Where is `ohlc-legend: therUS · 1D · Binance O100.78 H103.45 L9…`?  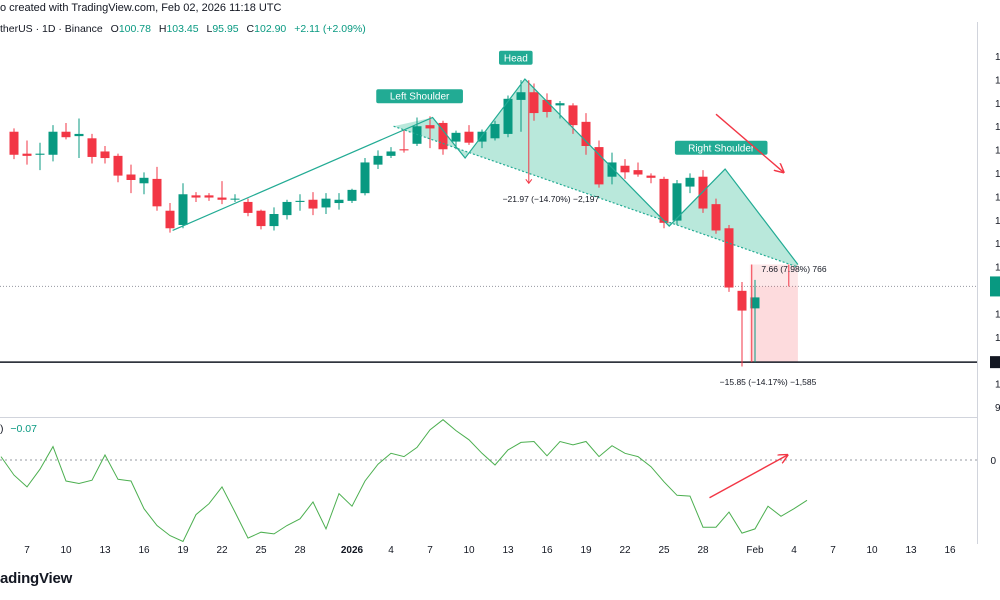 ohlc-legend: therUS · 1D · Binance O100.78 H103.45 L9… is located at coordinates (183, 29).